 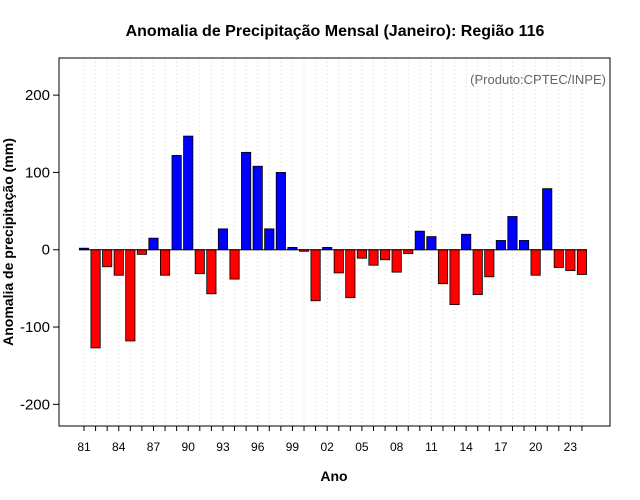 I want to click on bar-2022, so click(x=558, y=258).